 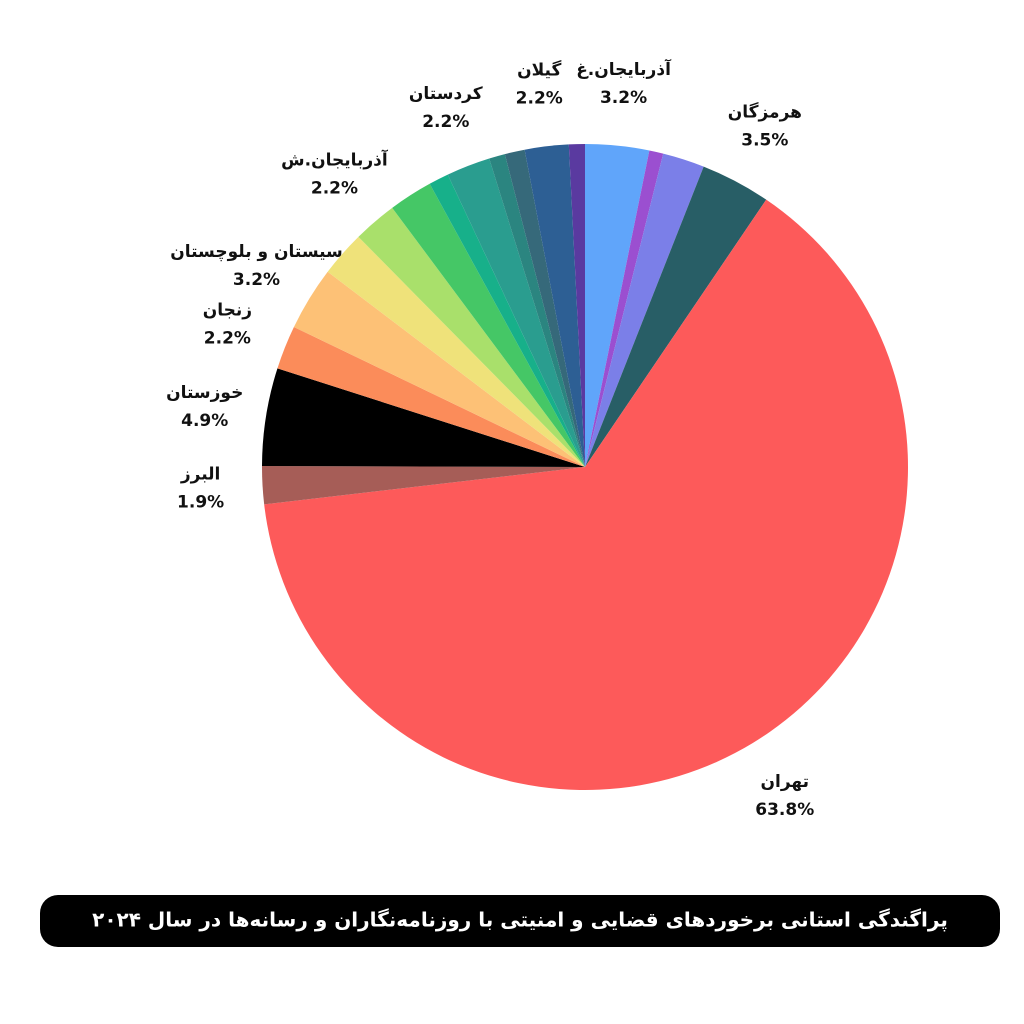 I want to click on slice-label: البرز, so click(x=200, y=475).